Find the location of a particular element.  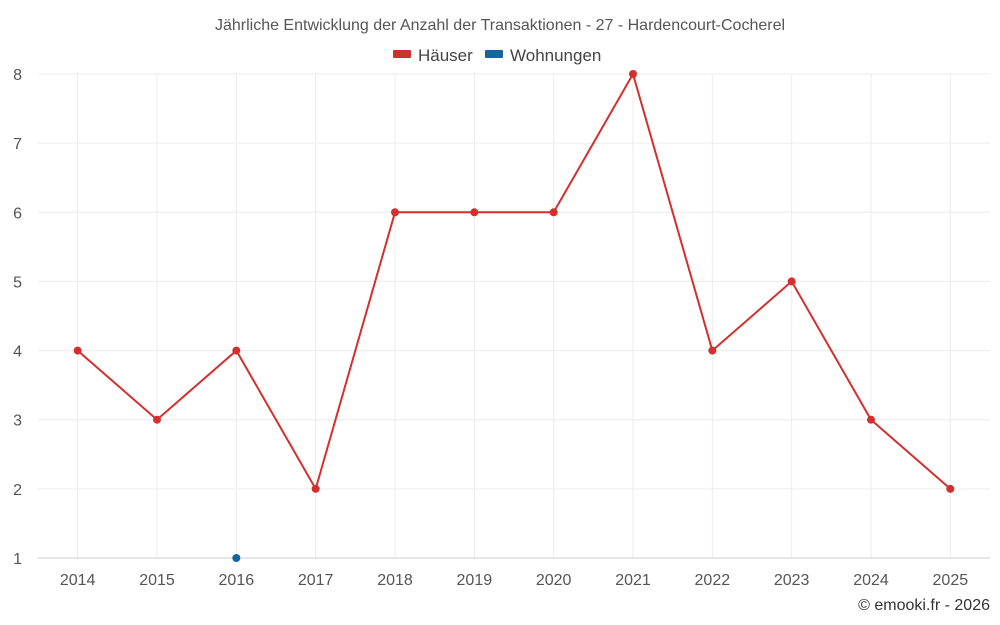

data-point-haeuser-2025 is located at coordinates (950, 488).